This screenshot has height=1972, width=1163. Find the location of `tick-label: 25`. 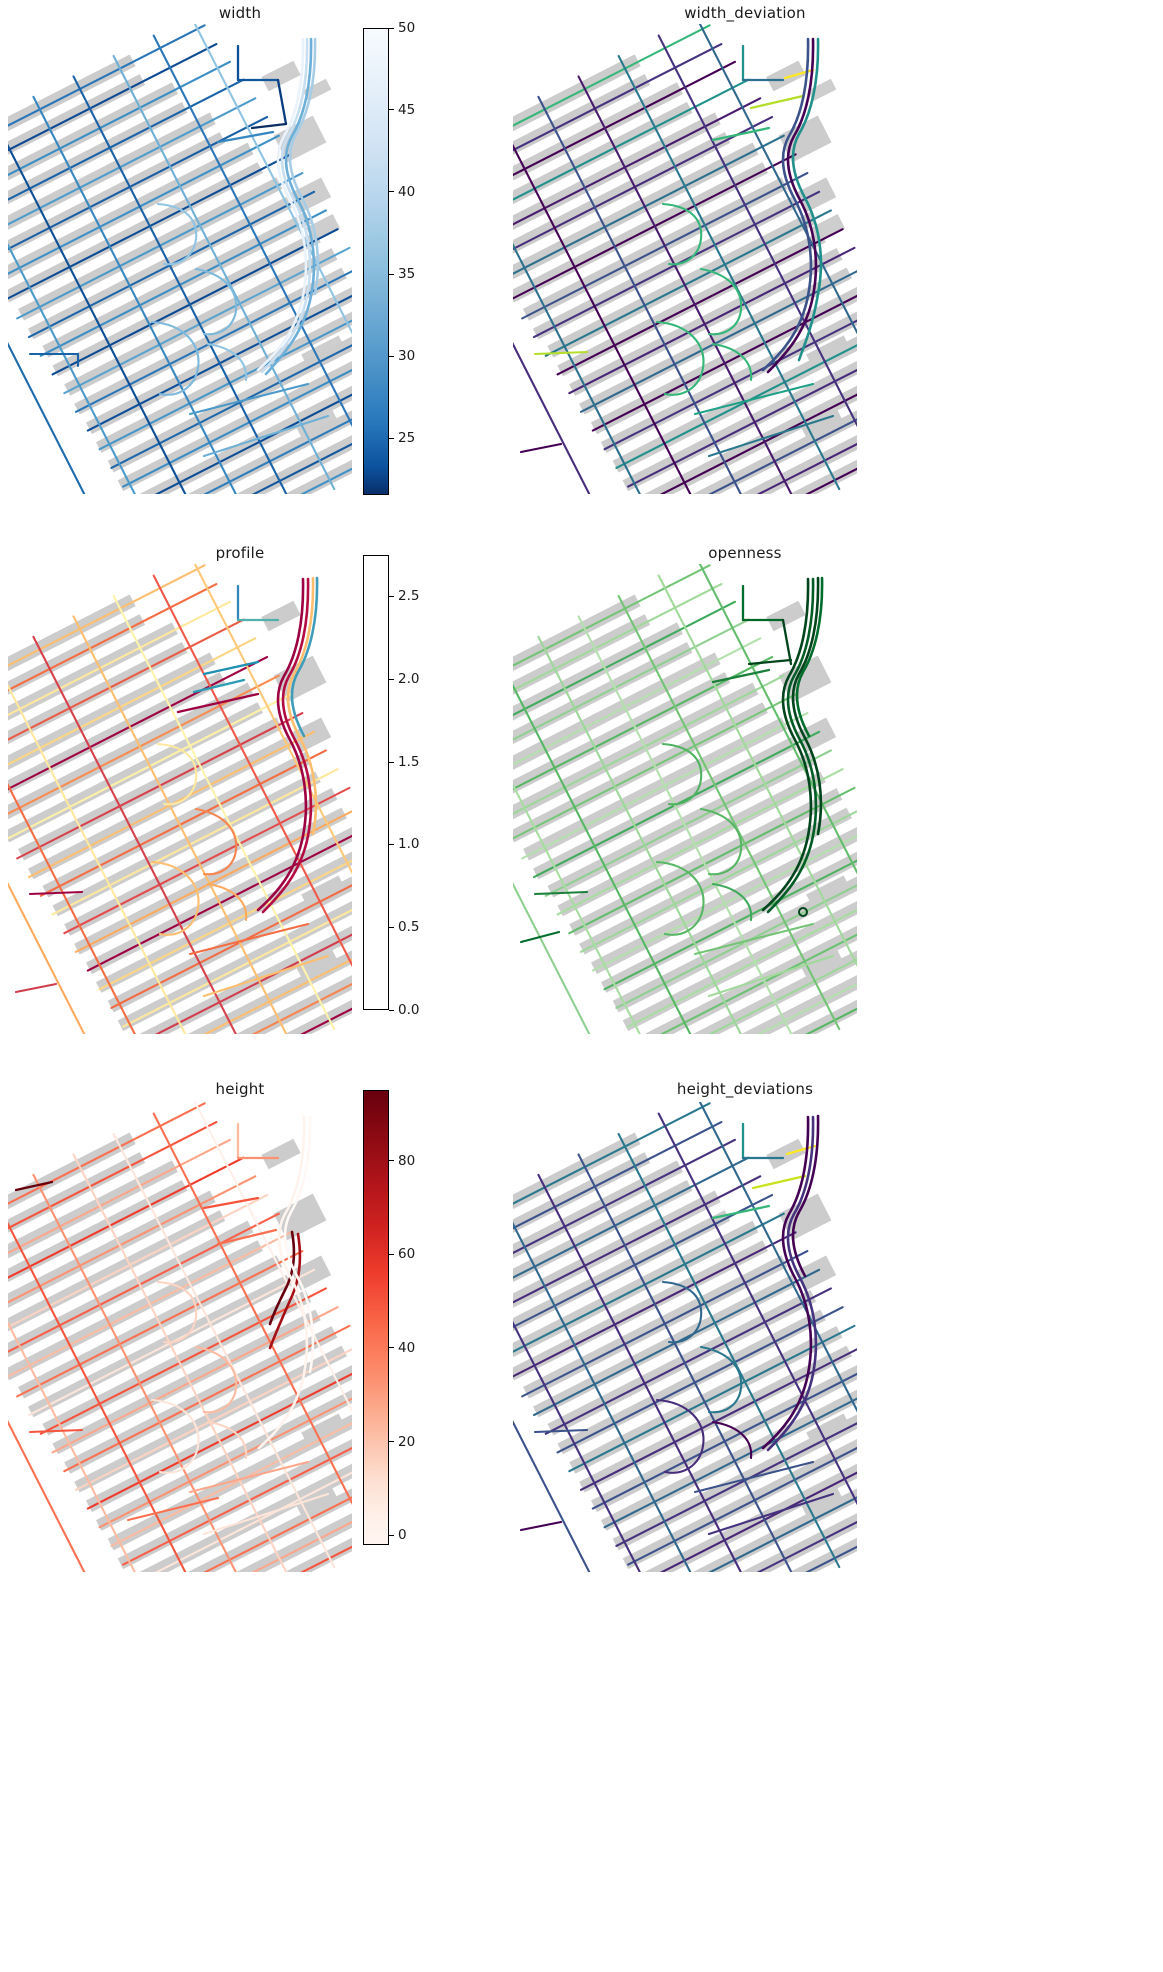

tick-label: 25 is located at coordinates (407, 438).